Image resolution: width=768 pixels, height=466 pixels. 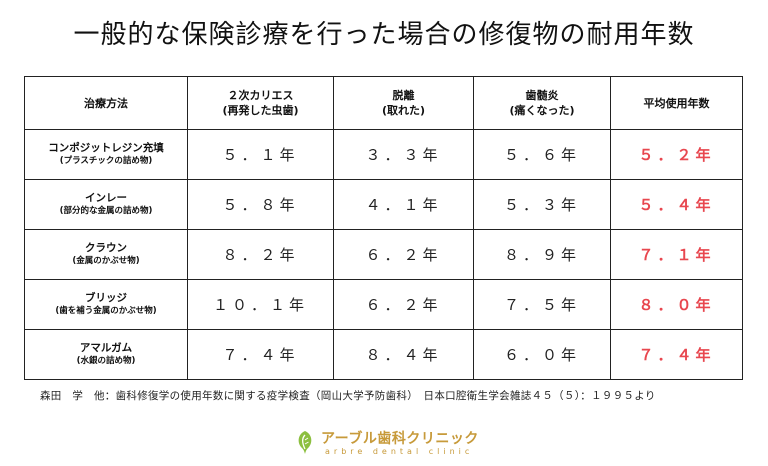 I want to click on clinic-logo: アーブル歯科クリニック arbre dental clinic, so click(x=388, y=444).